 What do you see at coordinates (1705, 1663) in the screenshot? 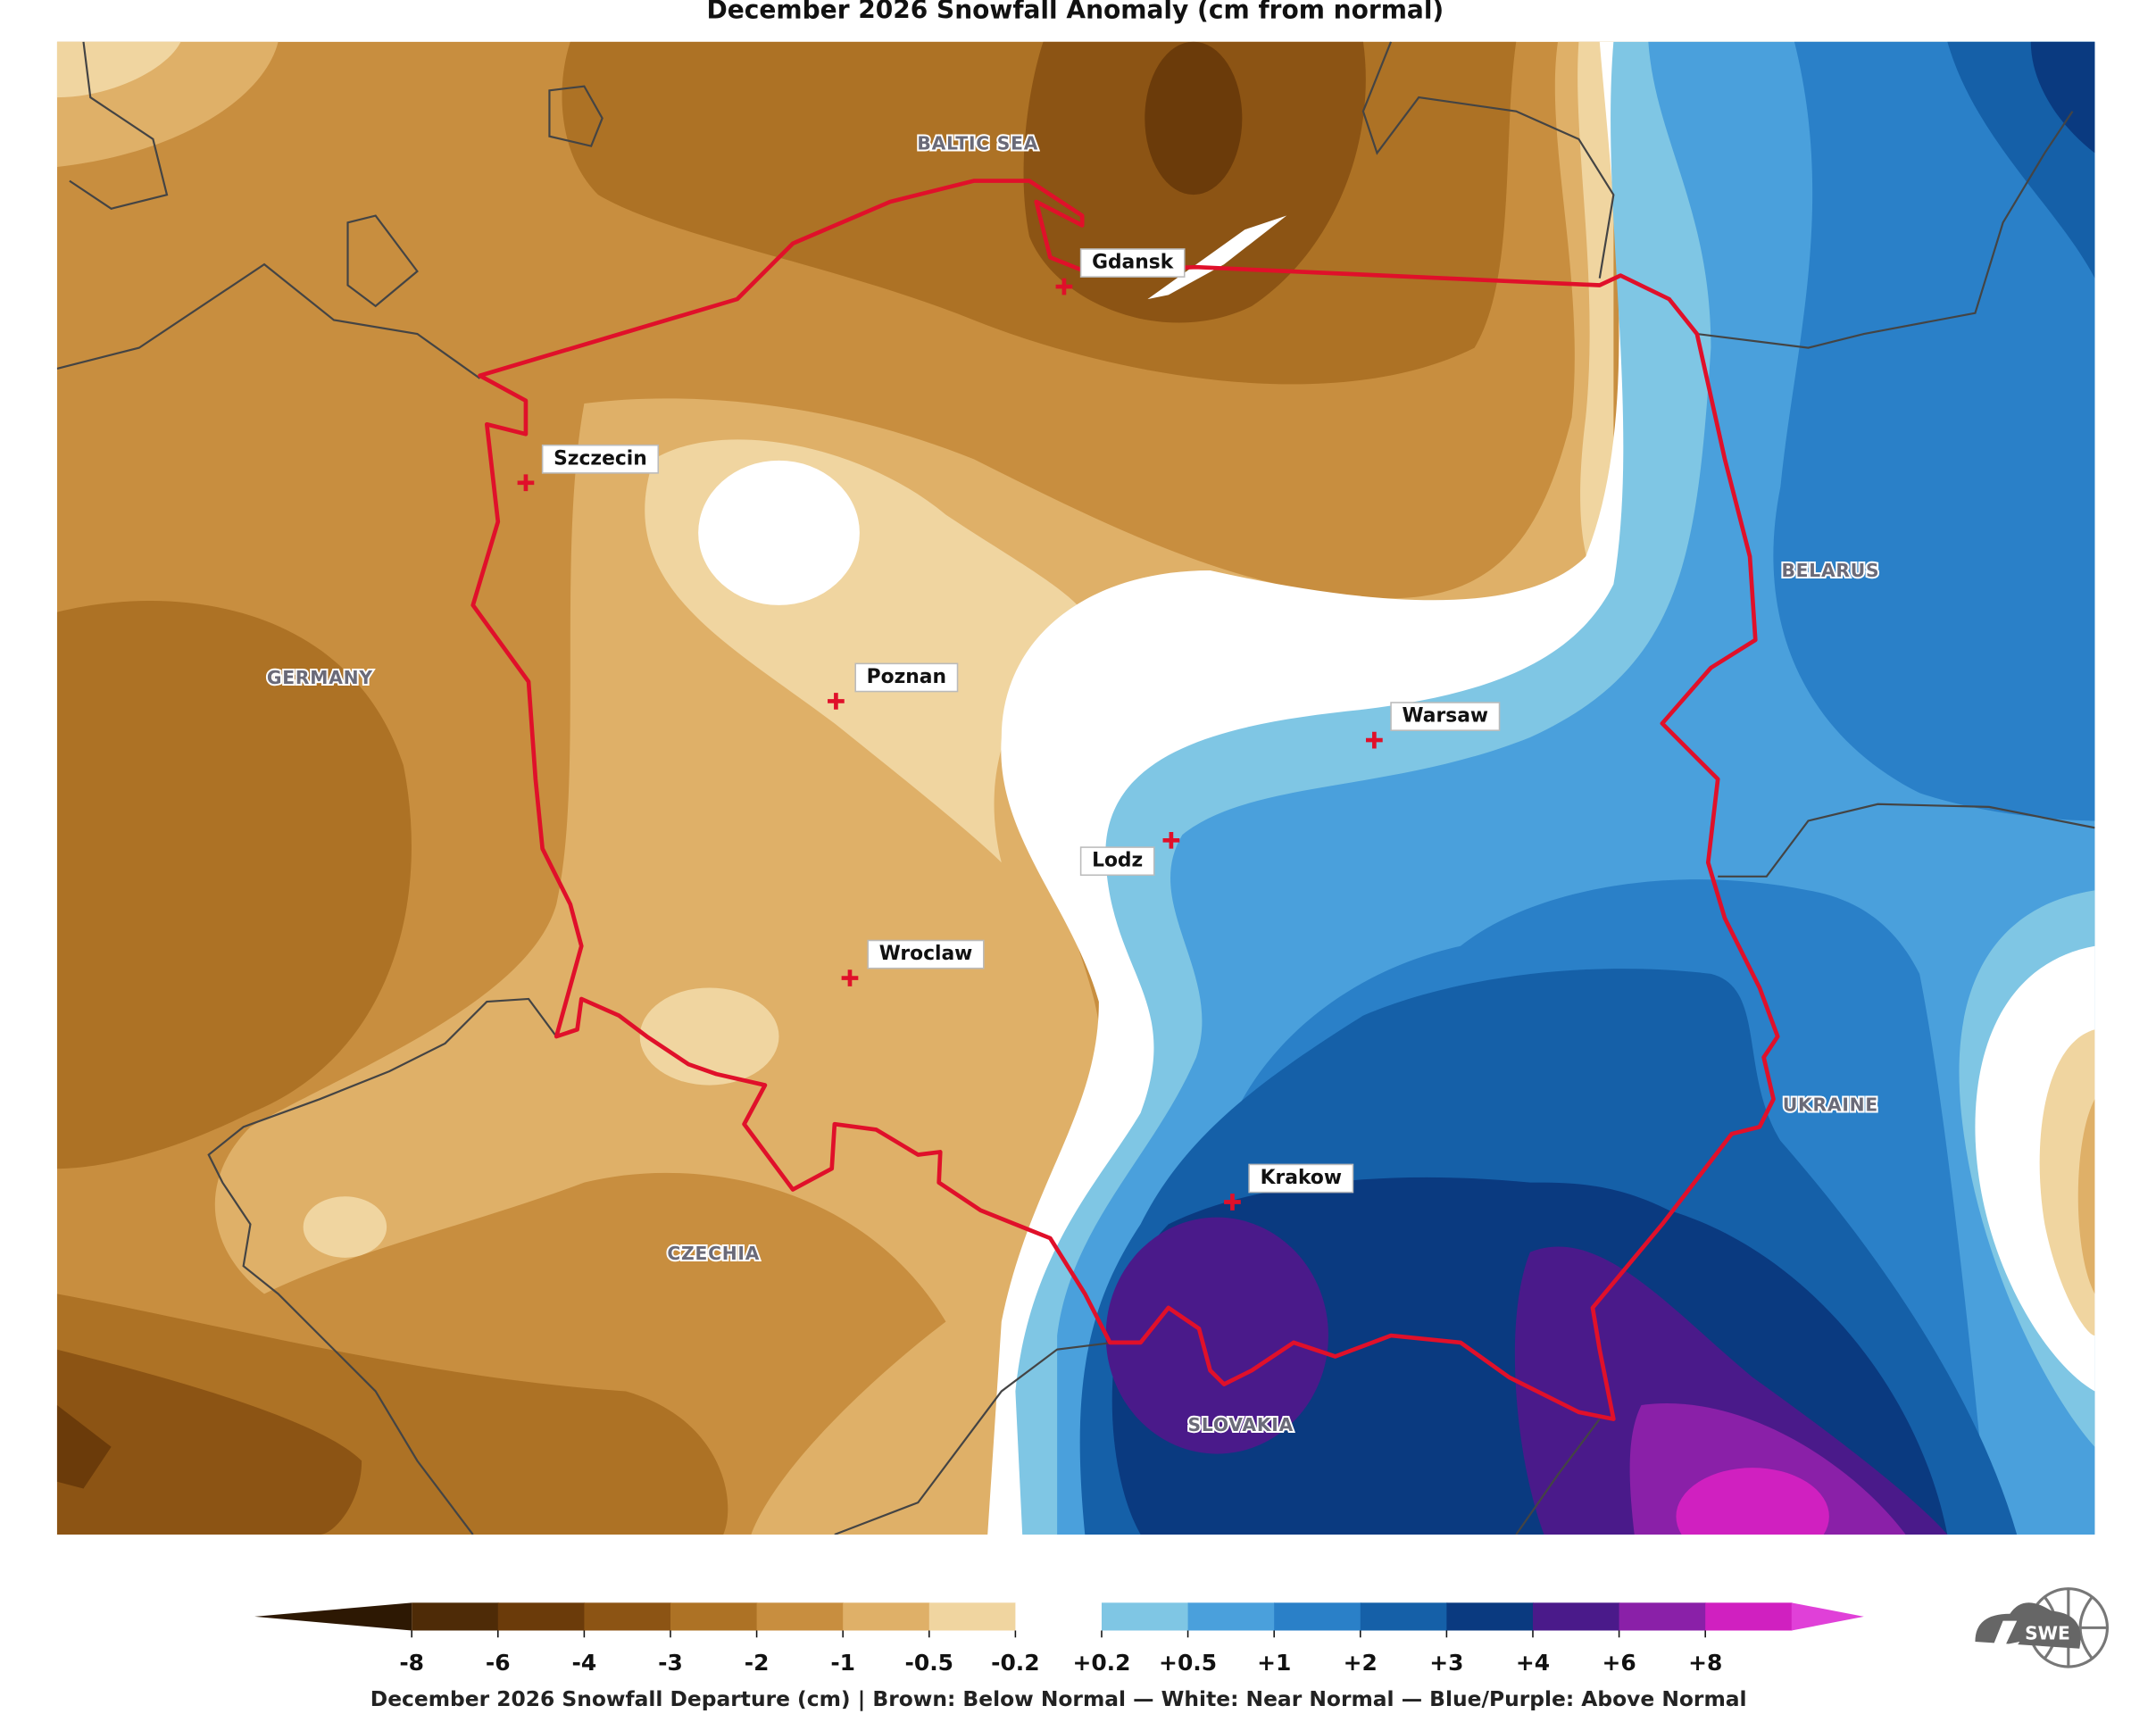
I see `colorbar-tick-label: +8` at bounding box center [1705, 1663].